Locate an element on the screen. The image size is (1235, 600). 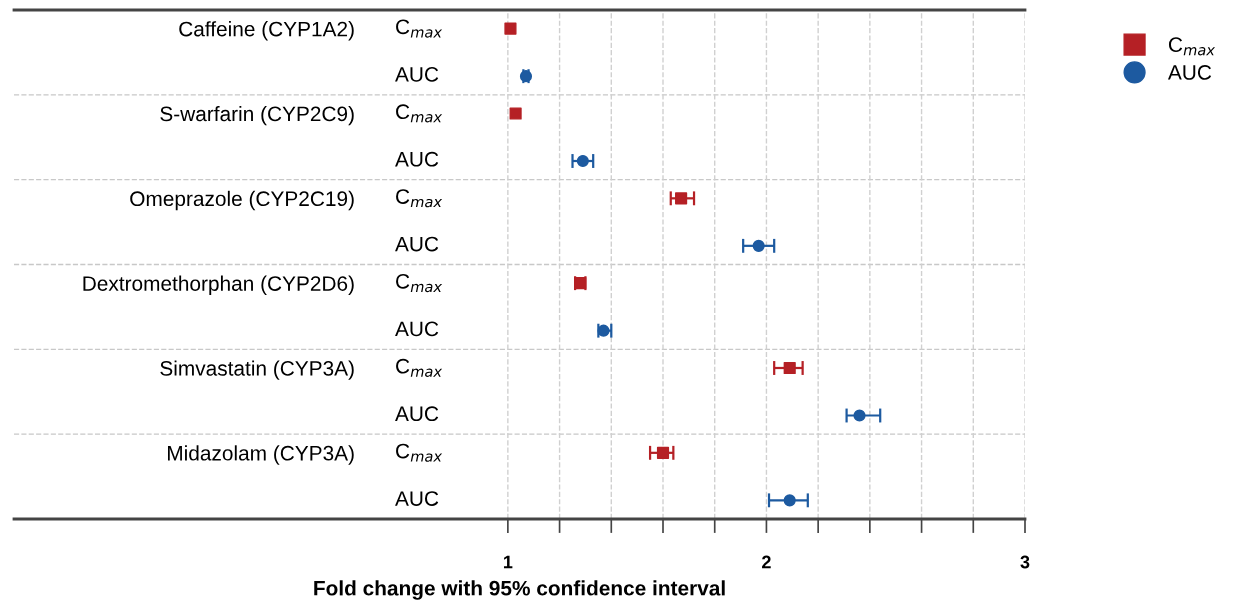
y-tick-label: Omeprazole (CYP2C19) is located at coordinates (242, 200).